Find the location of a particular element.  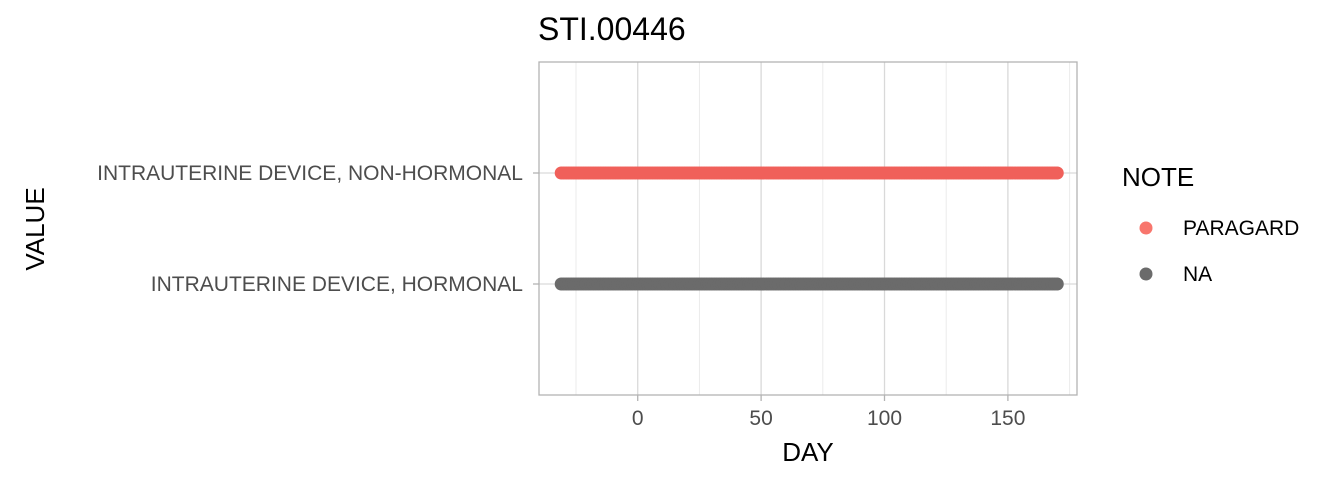

y-tick-label: INTRAUTERINE DEVICE, HORMONAL is located at coordinates (337, 284).